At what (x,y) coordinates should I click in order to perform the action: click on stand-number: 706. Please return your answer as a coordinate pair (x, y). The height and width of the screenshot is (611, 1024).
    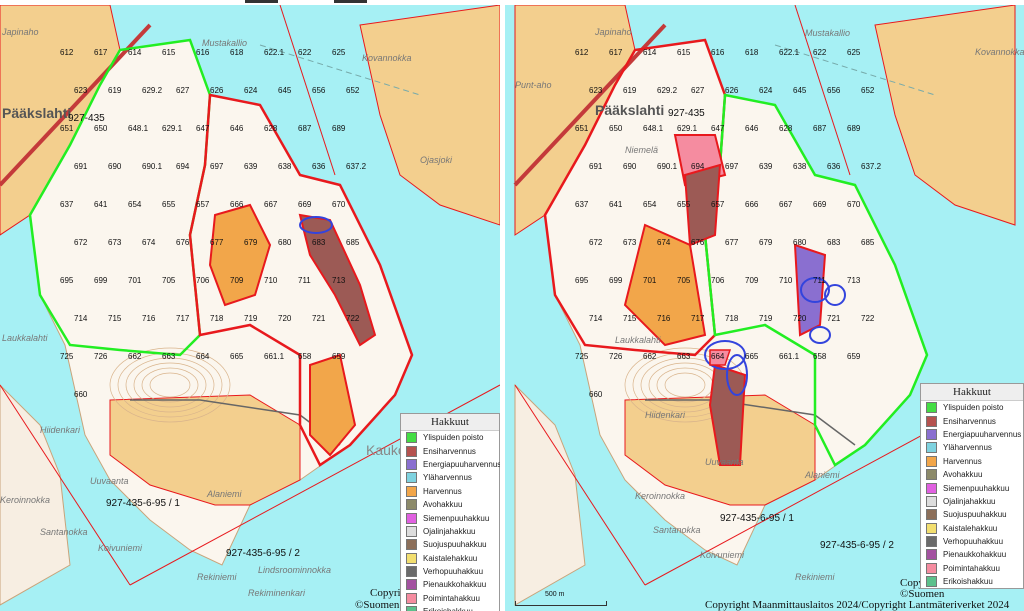
    Looking at the image, I should click on (203, 280).